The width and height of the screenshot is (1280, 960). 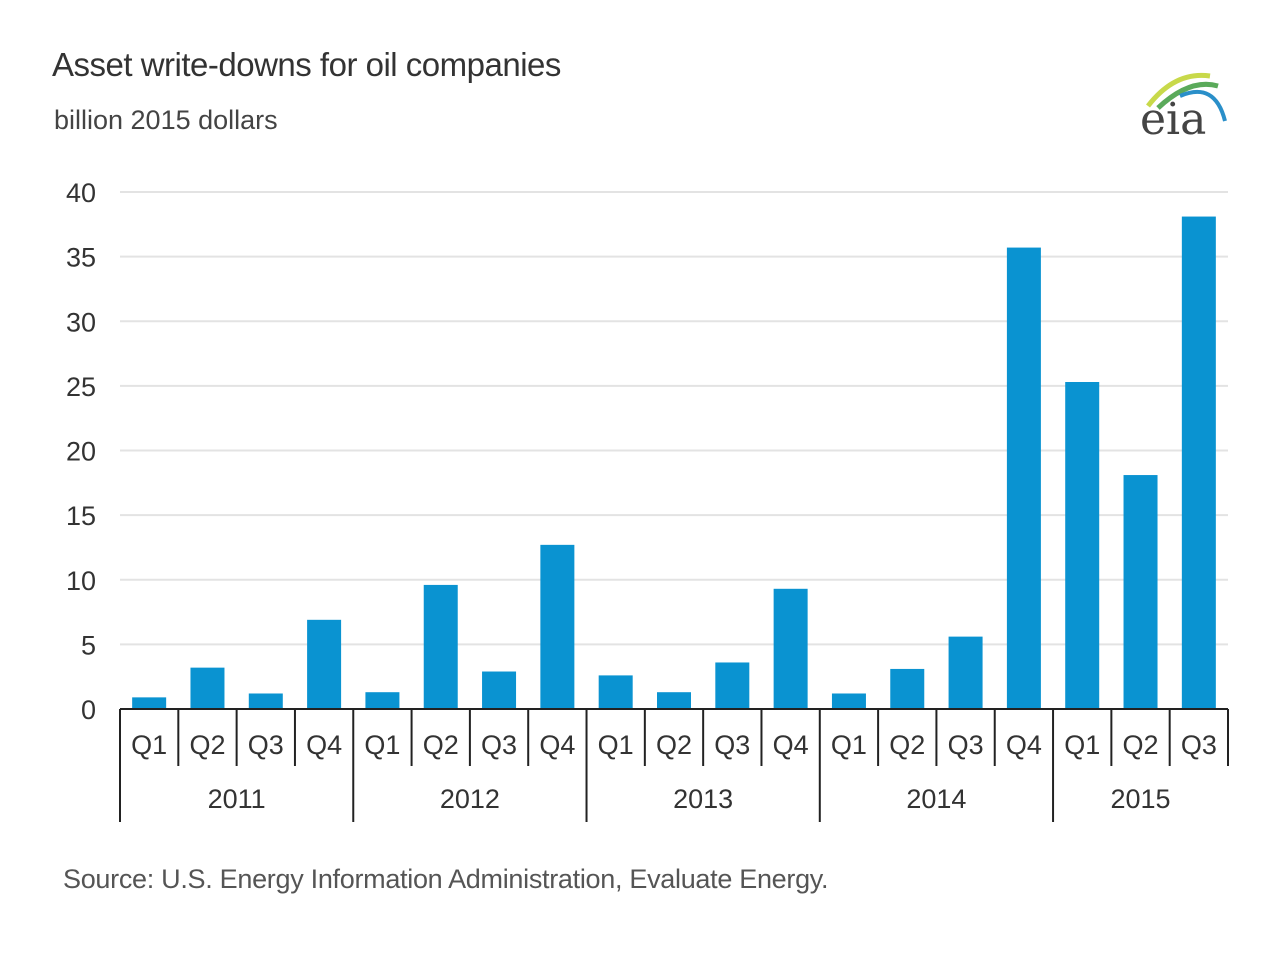 I want to click on year-label: 2015, so click(x=1140, y=799).